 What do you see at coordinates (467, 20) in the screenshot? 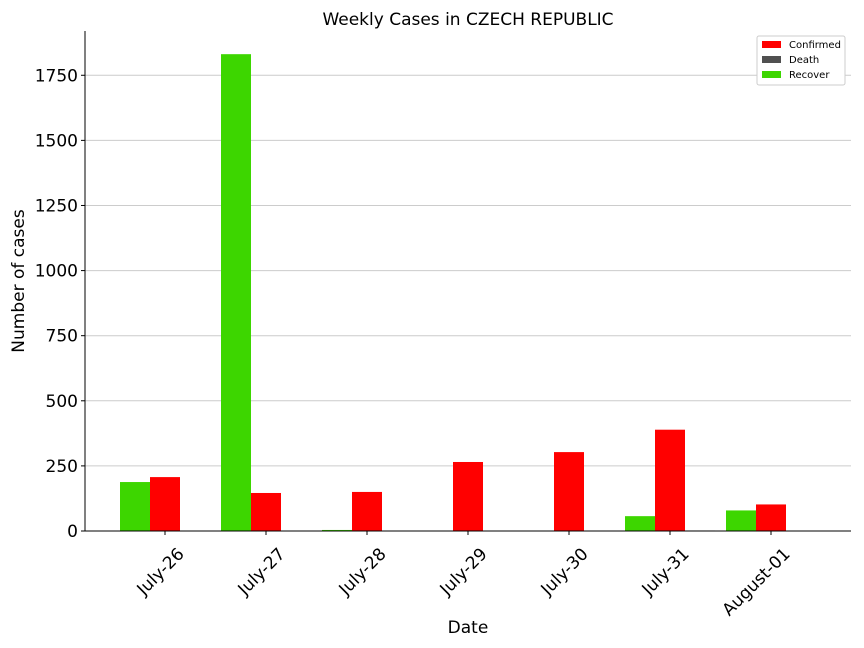
I see `chart-title: Weekly Cases in CZECH REPUBLIC` at bounding box center [467, 20].